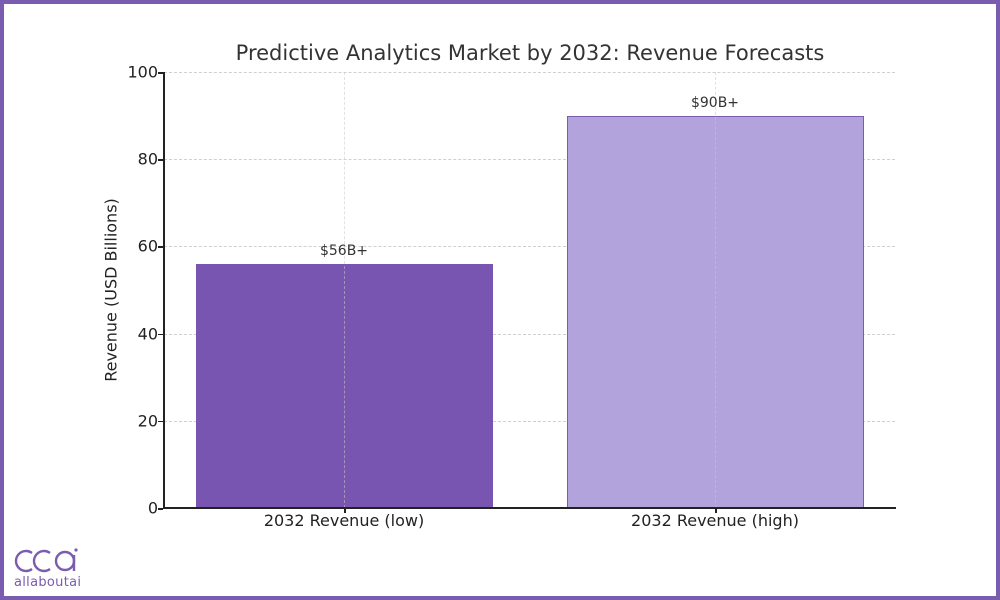 Image resolution: width=1000 pixels, height=600 pixels. I want to click on bar-value-label: $90B+, so click(715, 102).